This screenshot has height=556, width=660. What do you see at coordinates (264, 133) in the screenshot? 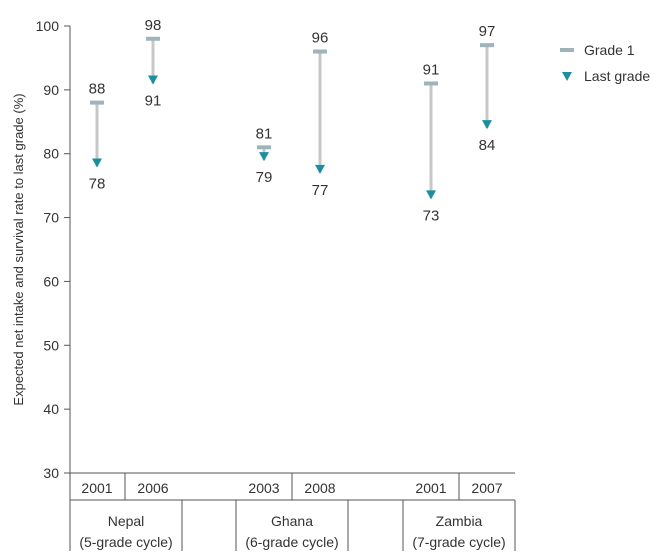
I see `data-label-upper: 81` at bounding box center [264, 133].